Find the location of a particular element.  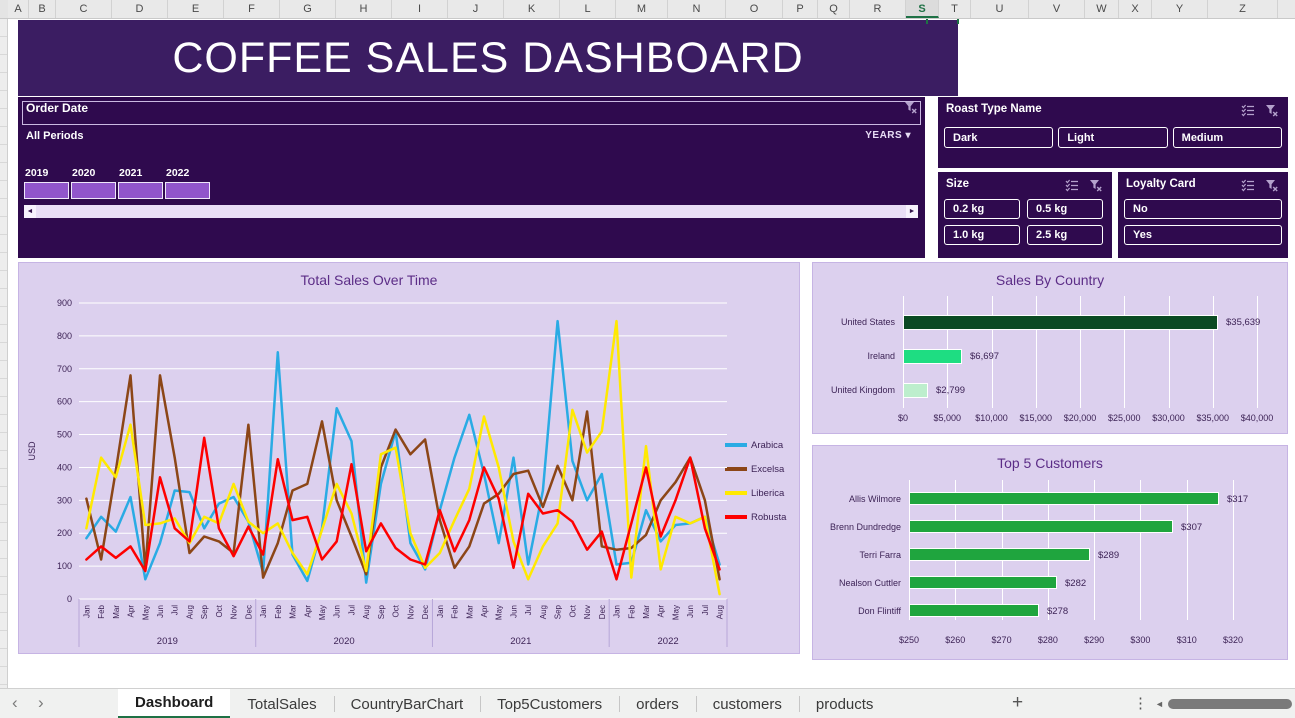

bar-value-label: $317 is located at coordinates (1238, 499).